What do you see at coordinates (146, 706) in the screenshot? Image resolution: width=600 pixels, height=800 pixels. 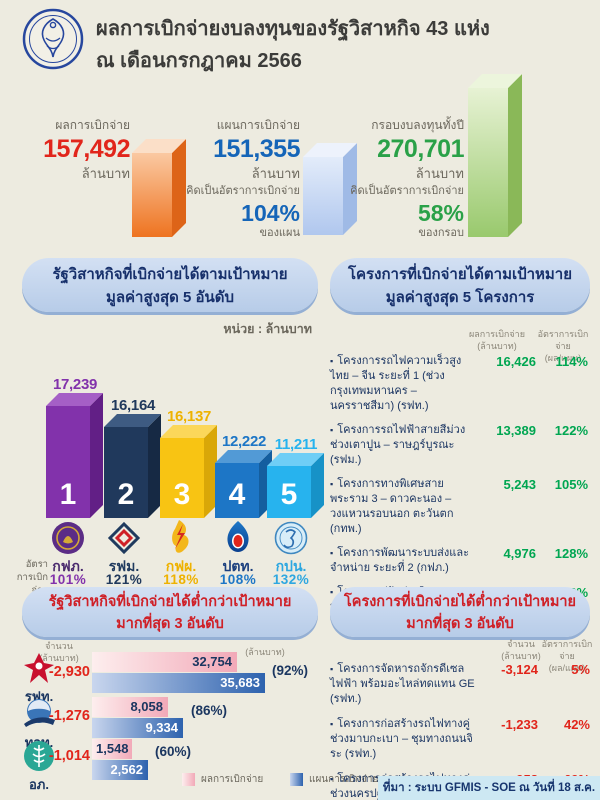 I see `actual-value: 8,058` at bounding box center [146, 706].